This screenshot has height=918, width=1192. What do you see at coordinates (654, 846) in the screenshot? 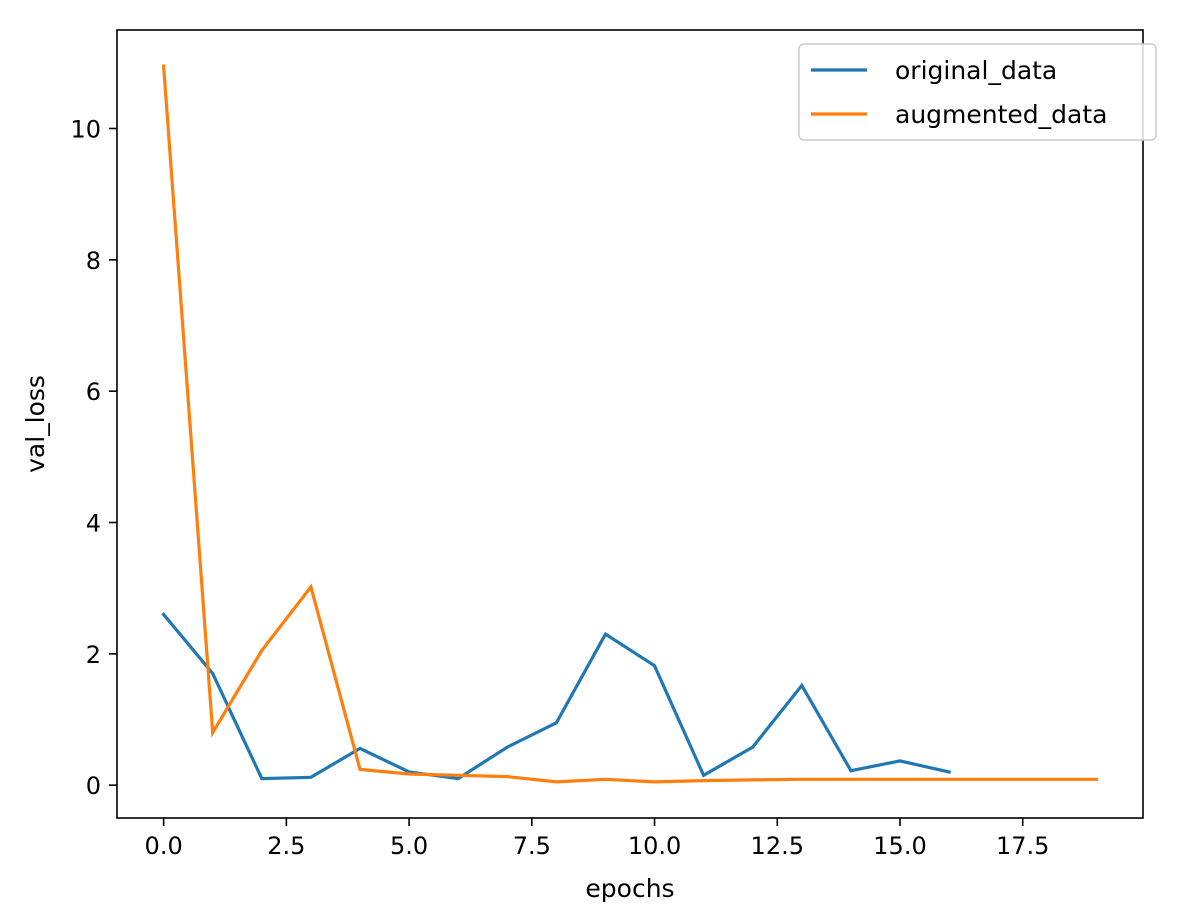
I see `x-tick-label: 10.0` at bounding box center [654, 846].